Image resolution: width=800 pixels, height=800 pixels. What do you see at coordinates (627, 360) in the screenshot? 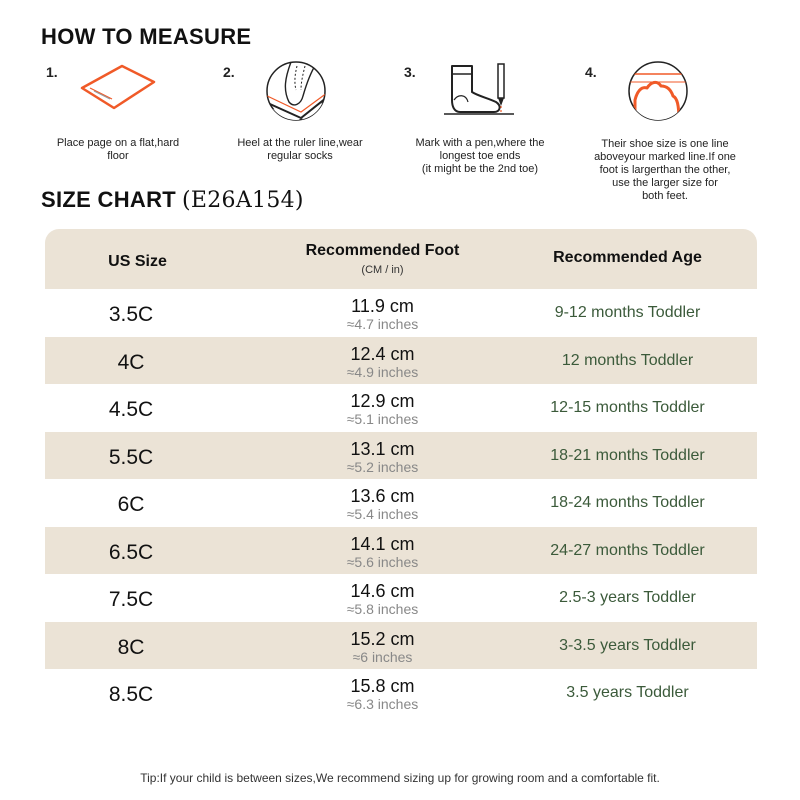
I see `cell-recommended-age: 12 months Toddler` at bounding box center [627, 360].